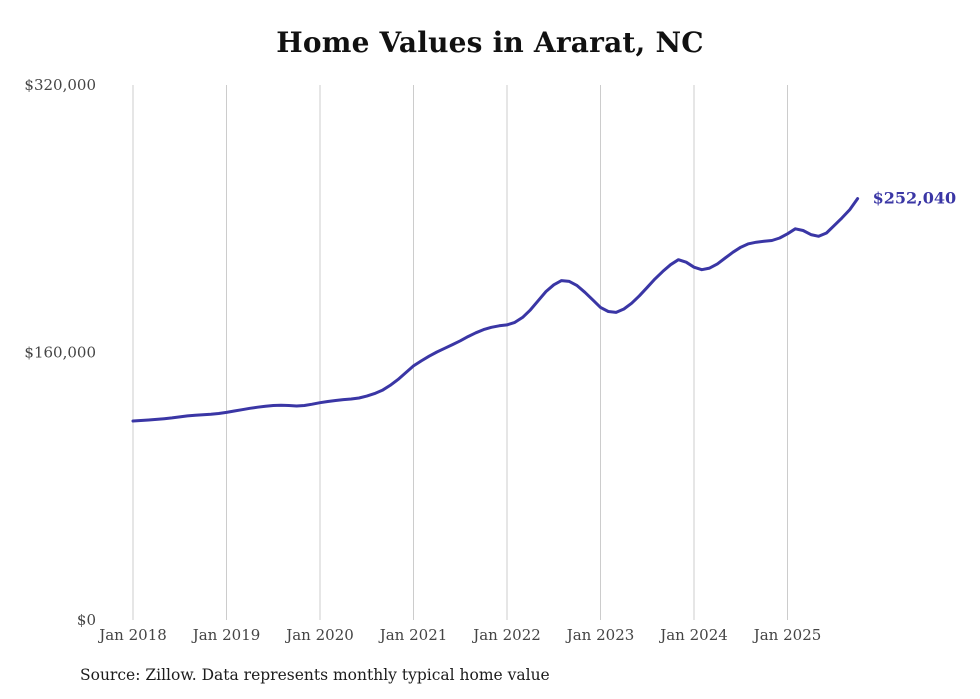  What do you see at coordinates (693, 635) in the screenshot?
I see `x-tick-label: Jan 2024` at bounding box center [693, 635].